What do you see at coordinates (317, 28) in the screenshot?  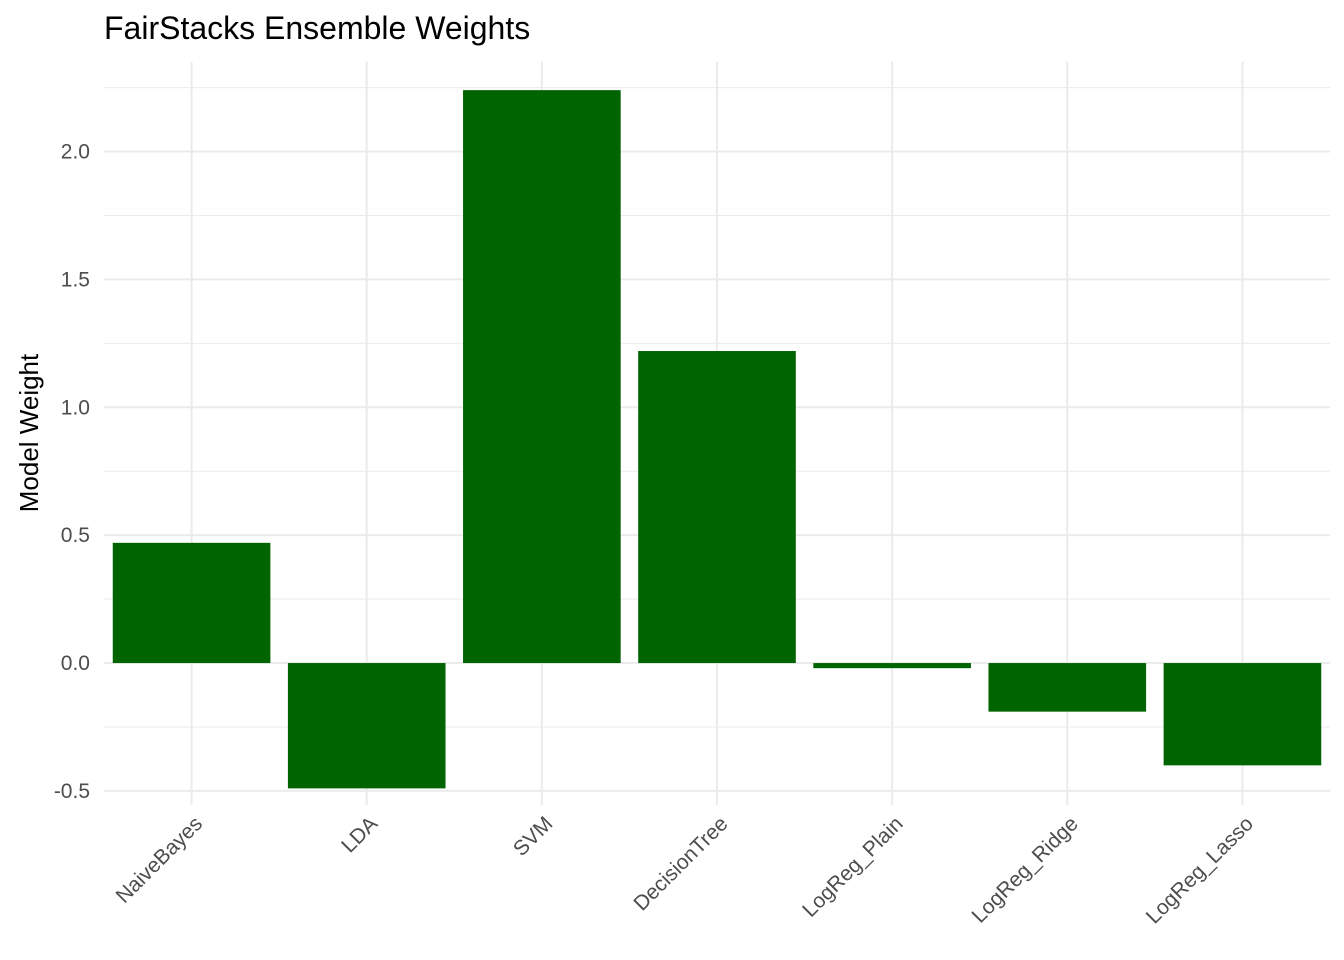 I see `chart-title: FairStacks Ensemble Weights` at bounding box center [317, 28].